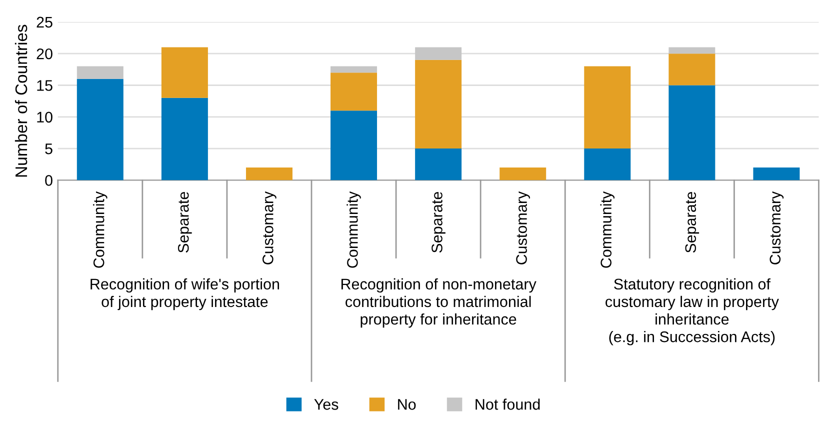 The image size is (827, 422). I want to click on y-tick-label: 10, so click(44, 117).